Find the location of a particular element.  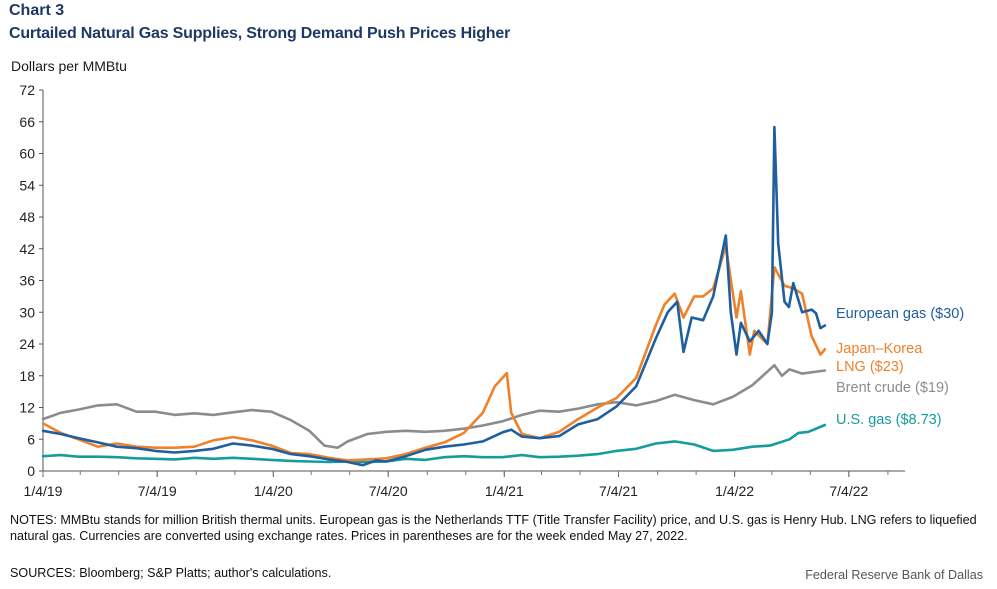

y-tick-label: 0 is located at coordinates (31, 471).